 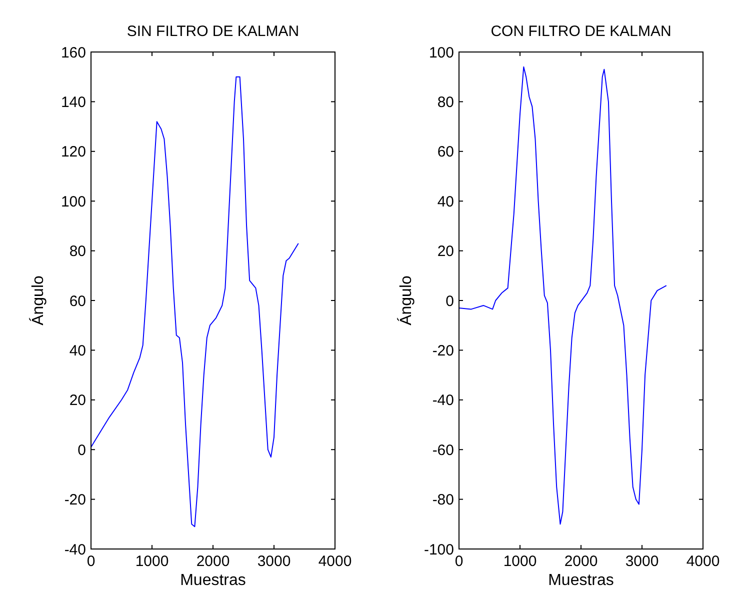 I want to click on chart-title: CON FILTRO DE KALMAN, so click(x=581, y=31).